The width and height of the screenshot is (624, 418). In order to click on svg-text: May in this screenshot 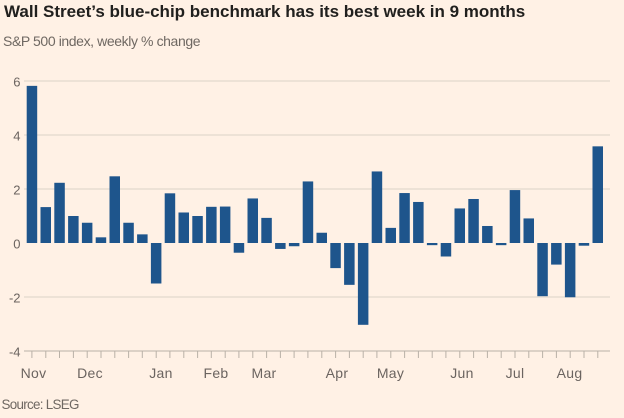, I will do `click(390, 373)`.